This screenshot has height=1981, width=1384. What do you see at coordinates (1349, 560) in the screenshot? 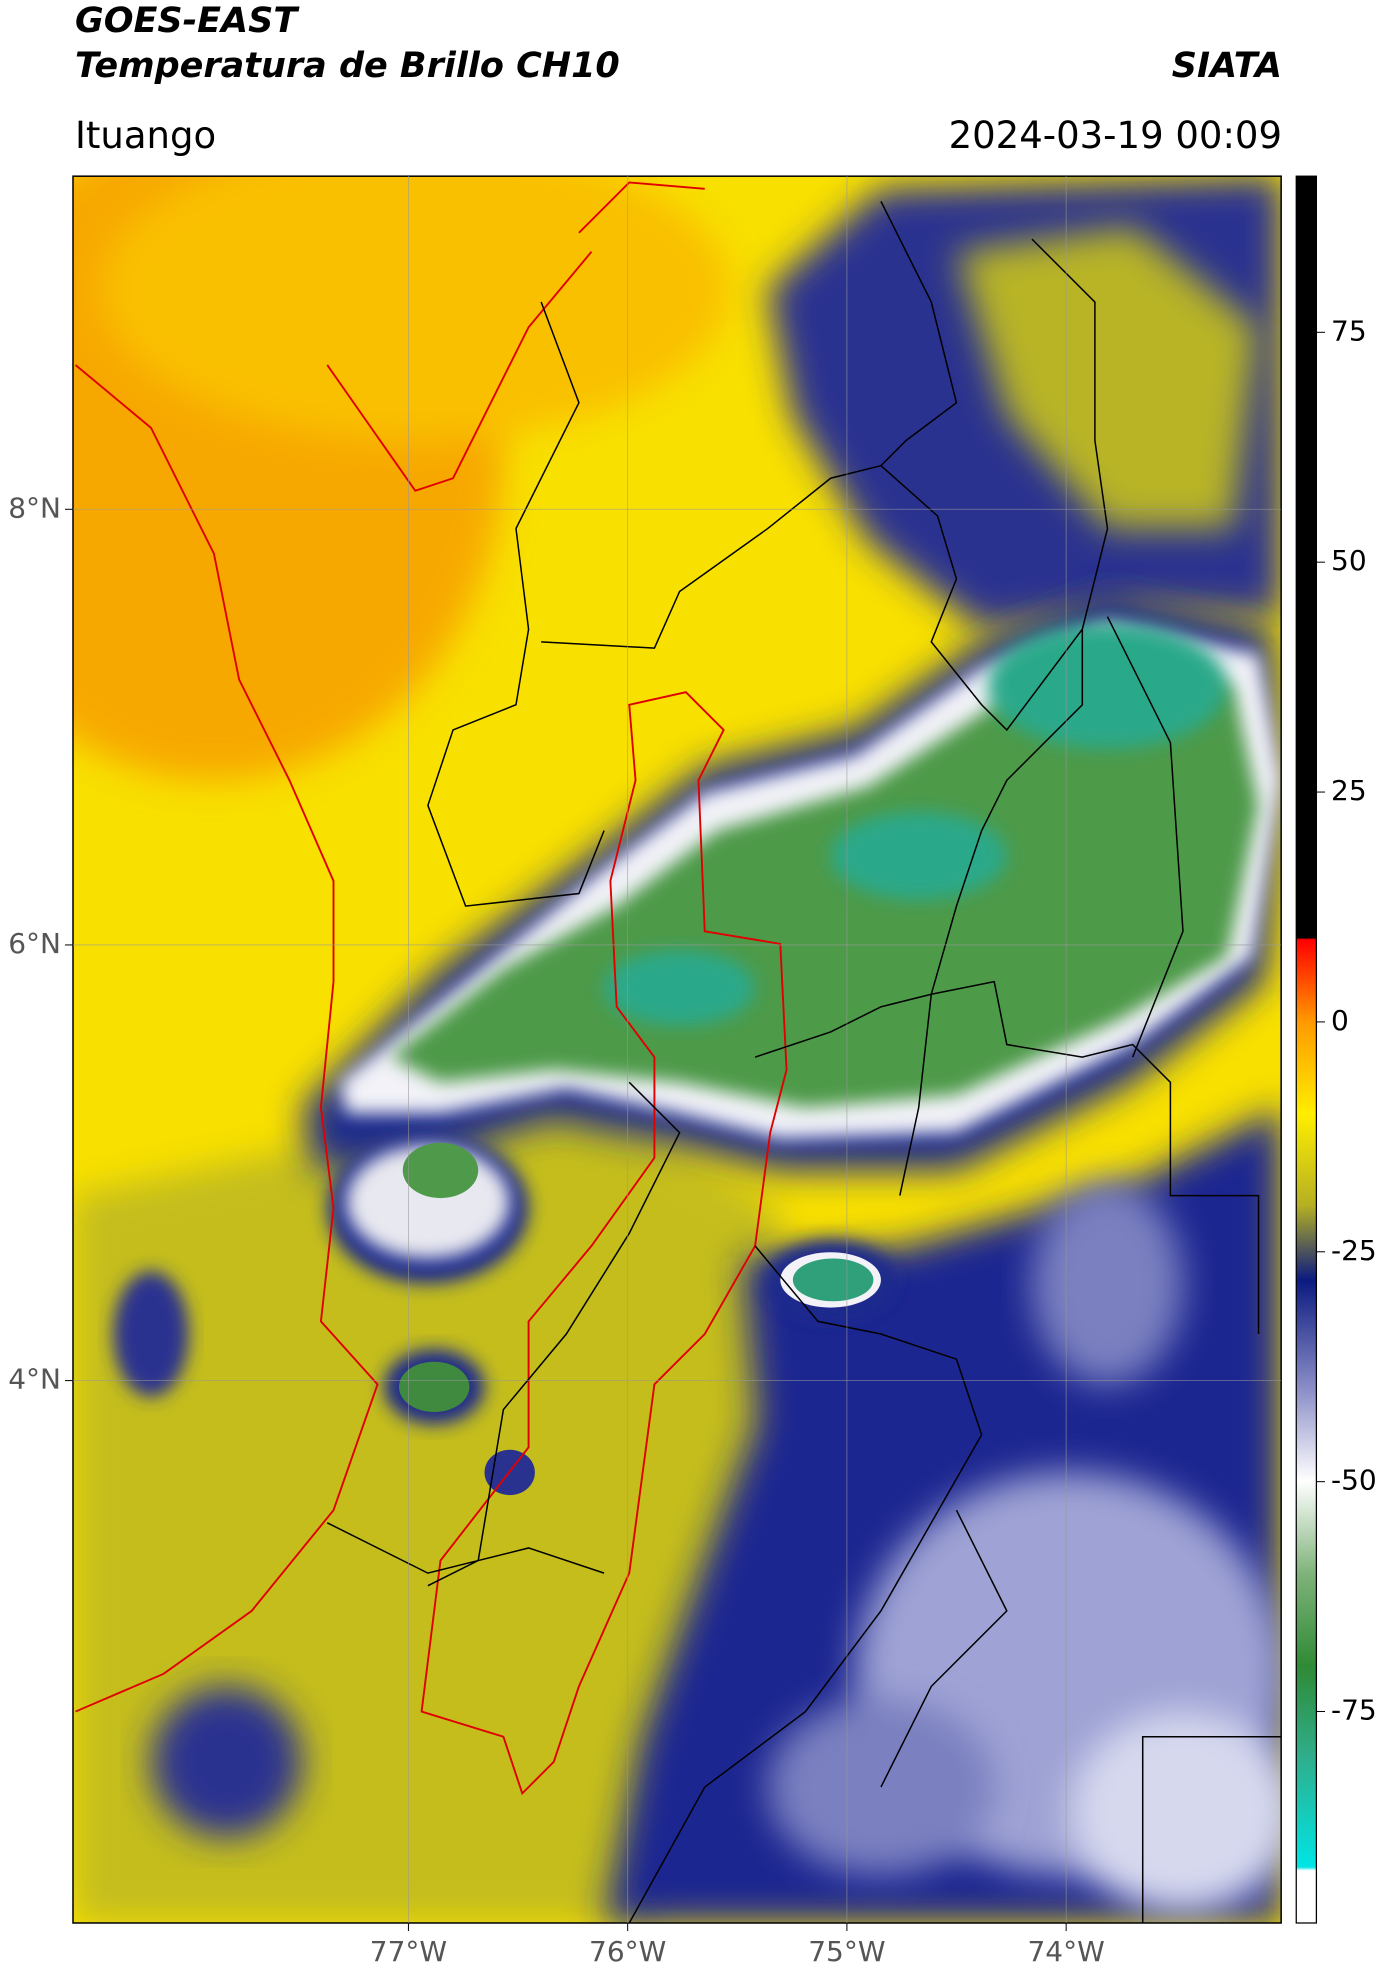
I see `colorbar-tick-label: 50` at bounding box center [1349, 560].